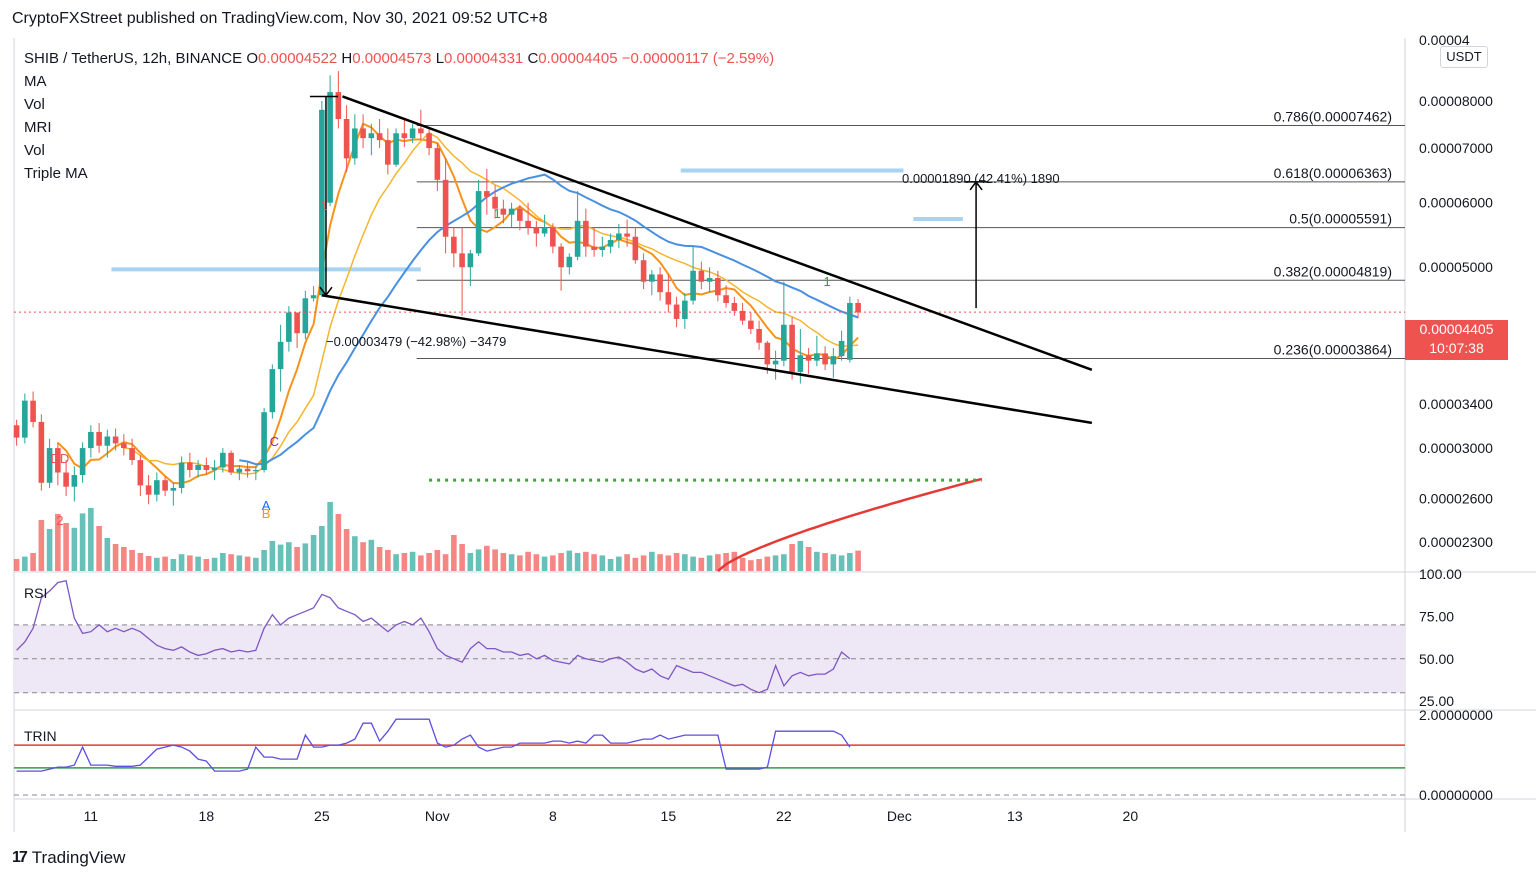 The image size is (1536, 880). Describe the element at coordinates (1456, 203) in the screenshot. I see `price-tick-label: 0.00006000` at that location.